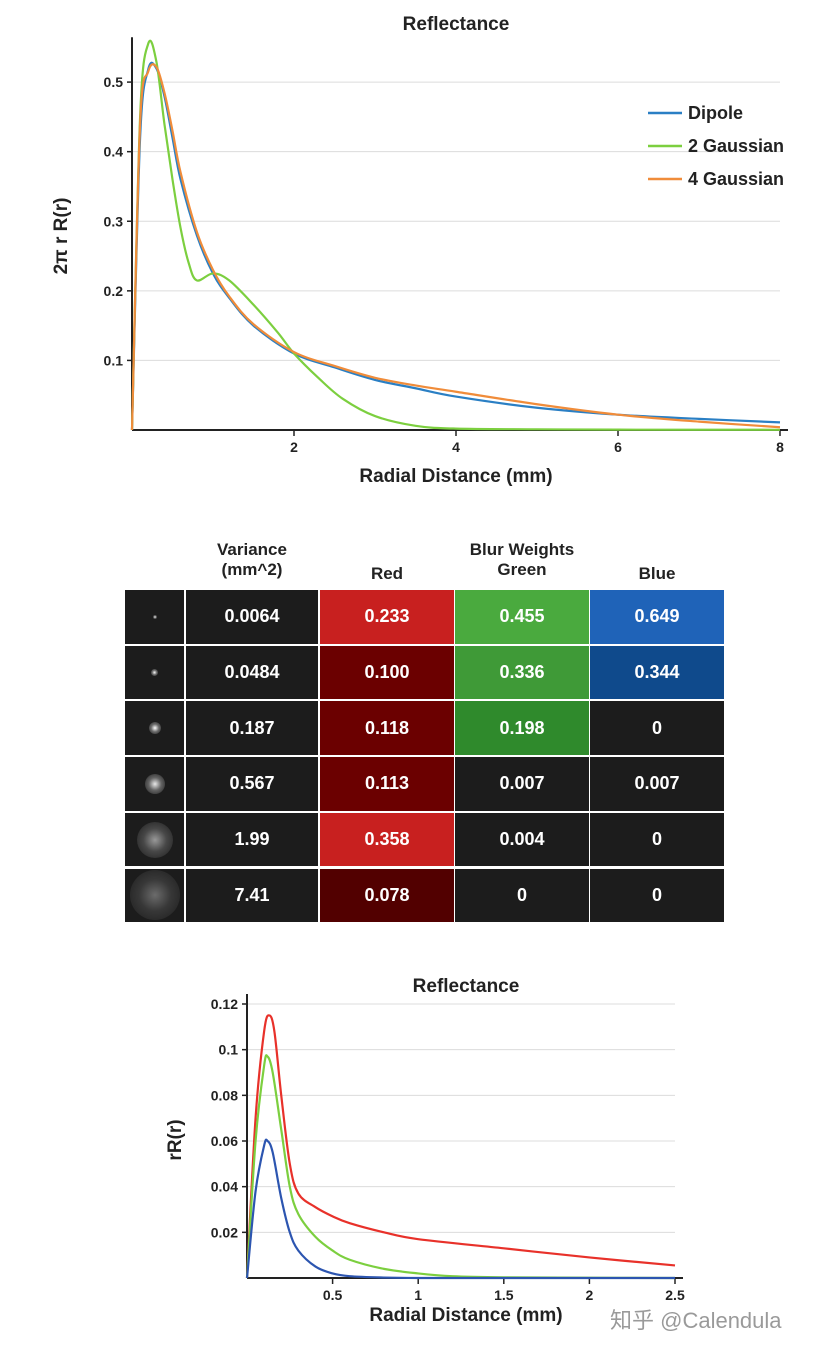  I want to click on legend-label: Dipole, so click(715, 113).